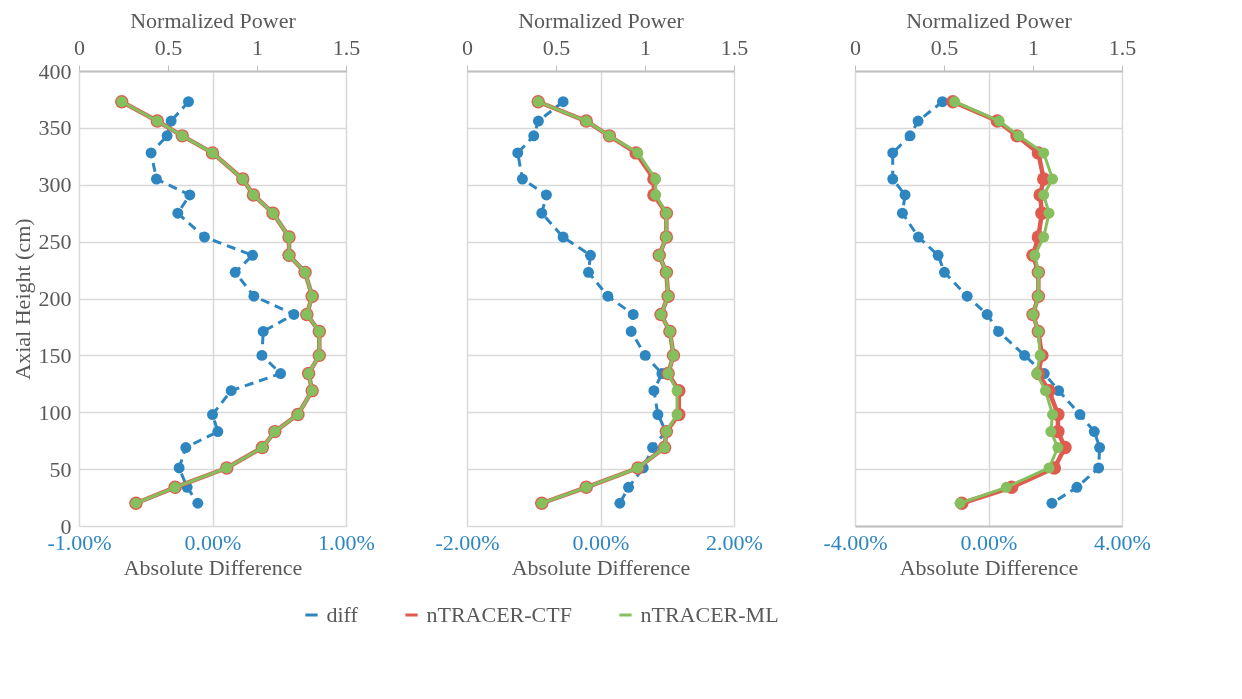 The image size is (1242, 699). I want to click on y-tick-label: 250, so click(55, 242).